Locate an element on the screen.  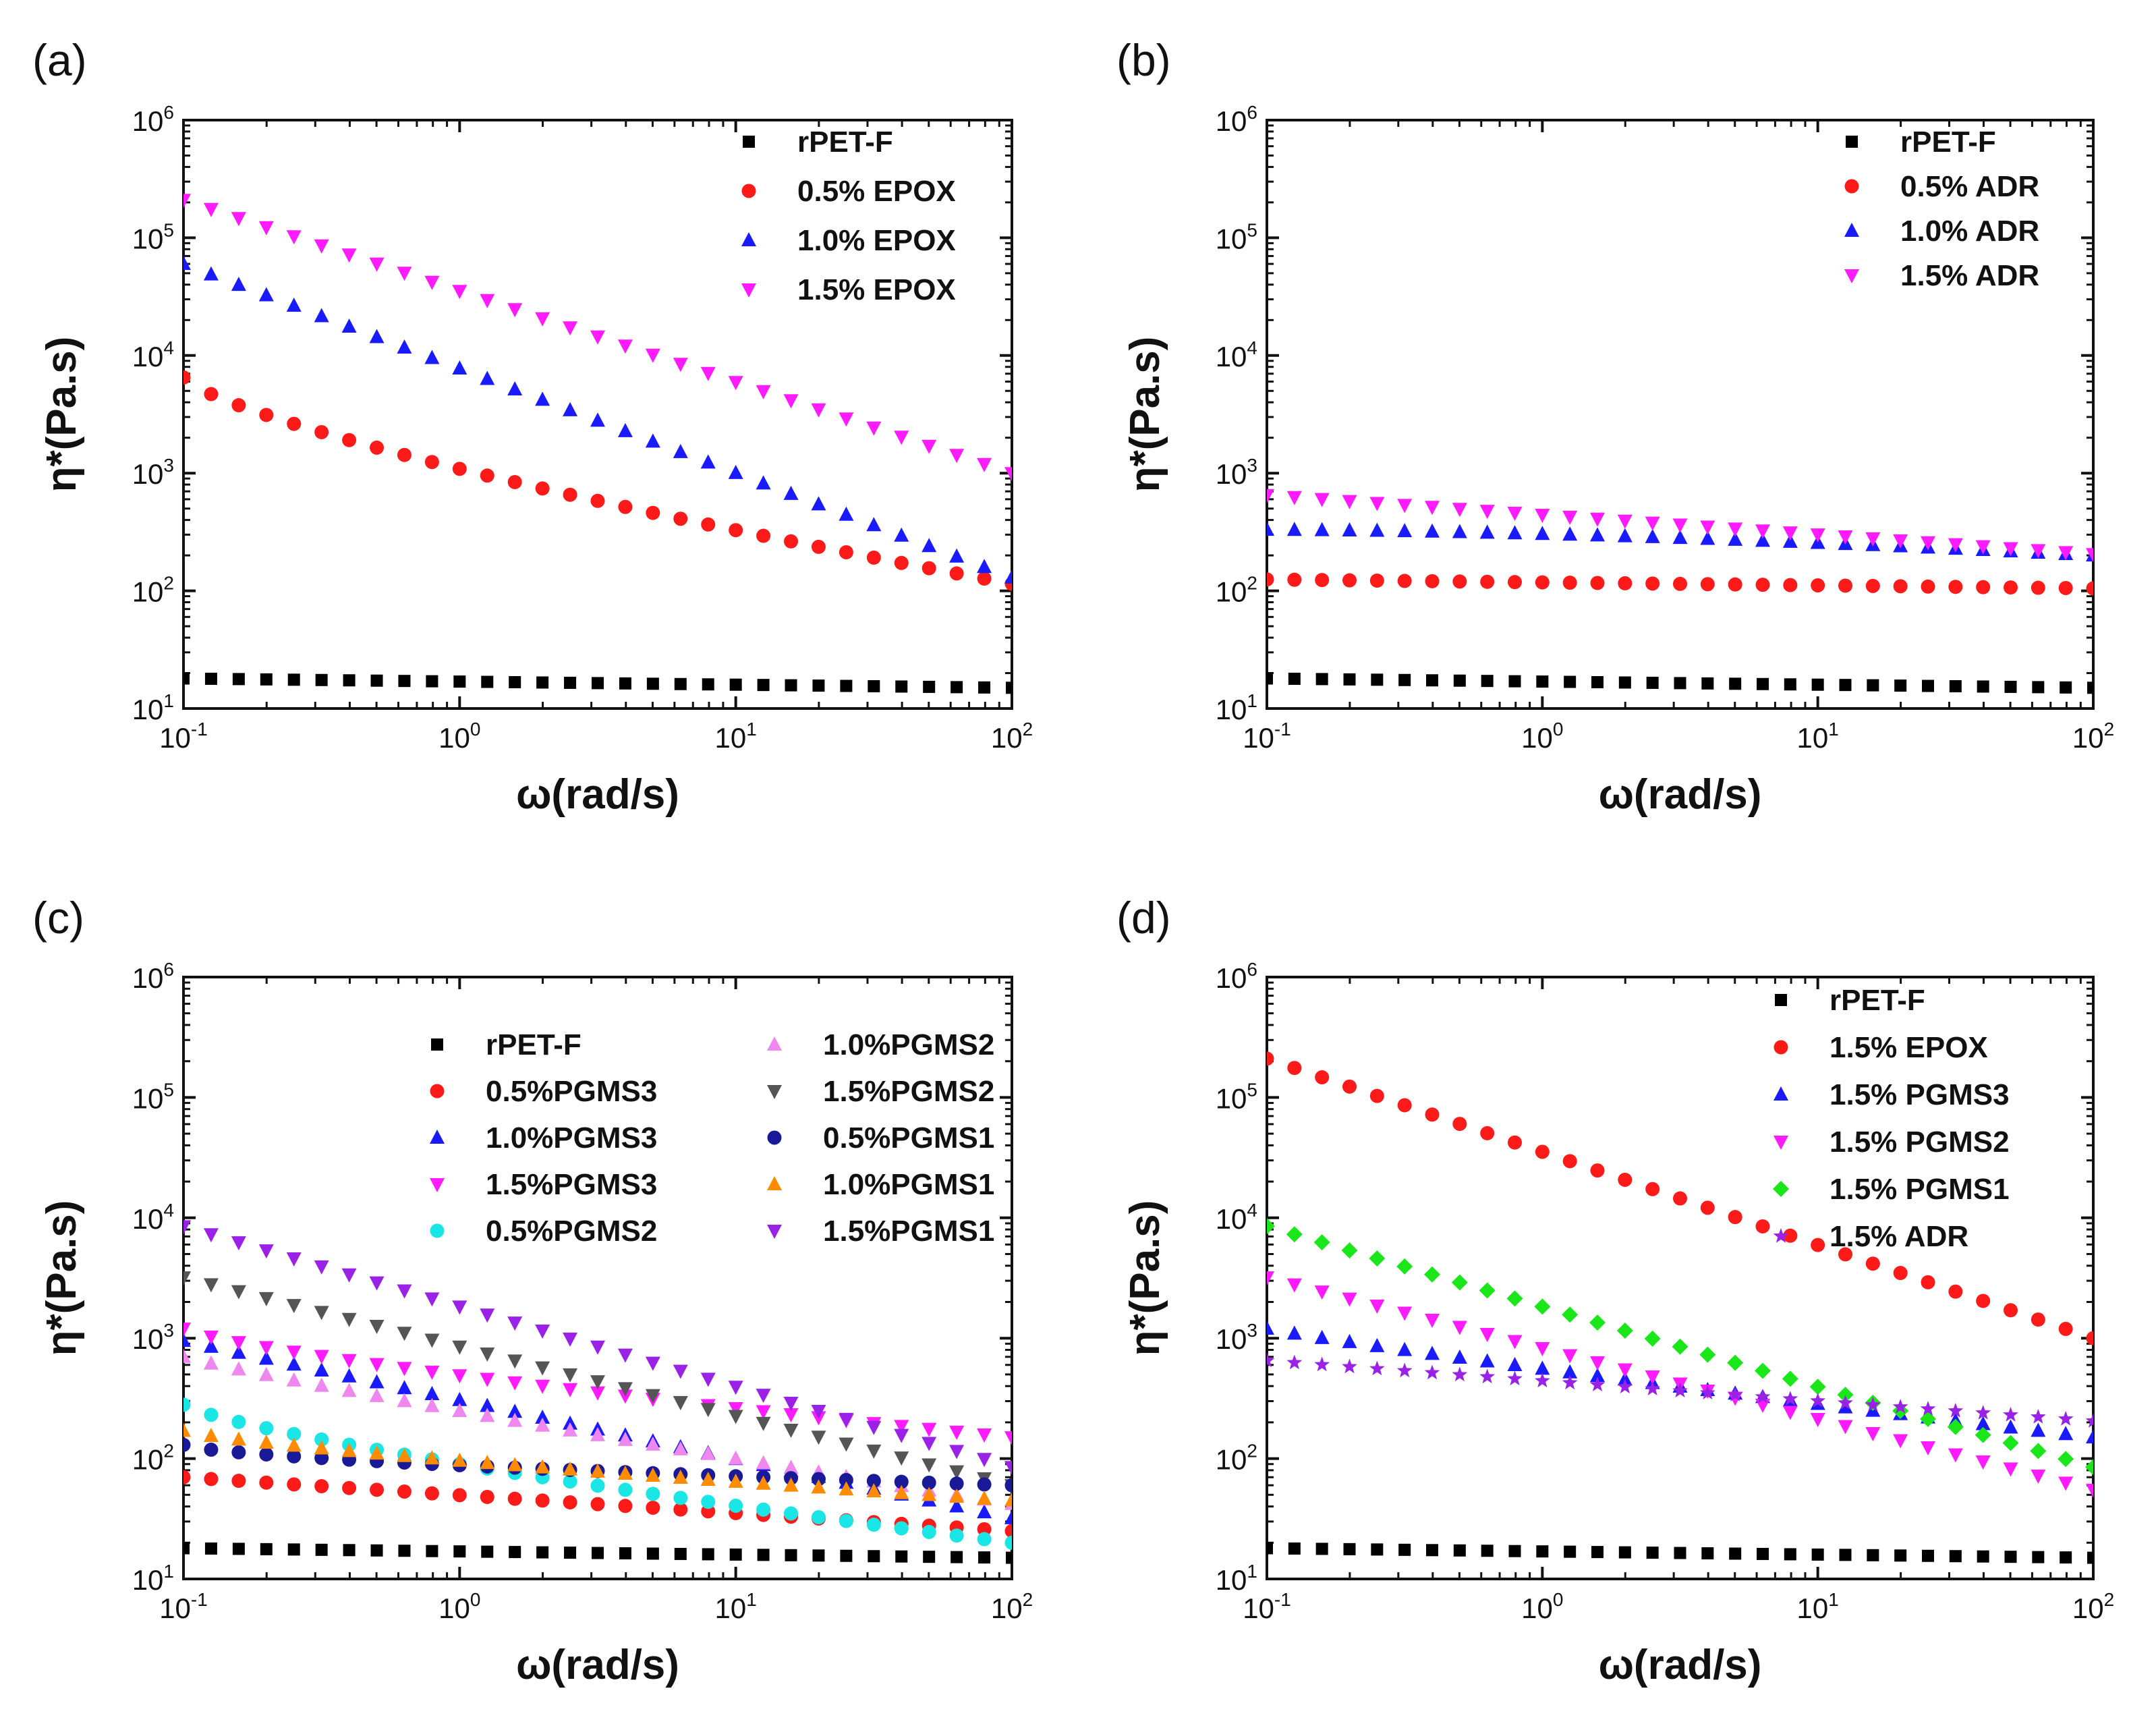
legend-marker is located at coordinates (774, 1183).